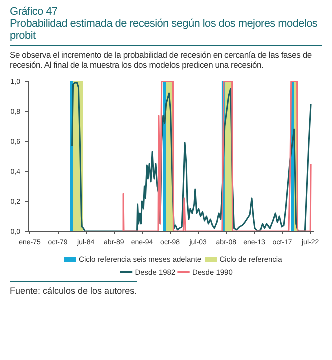 Image resolution: width=332 pixels, height=360 pixels. What do you see at coordinates (34, 12) in the screenshot?
I see `chart-title: Gráfico 47` at bounding box center [34, 12].